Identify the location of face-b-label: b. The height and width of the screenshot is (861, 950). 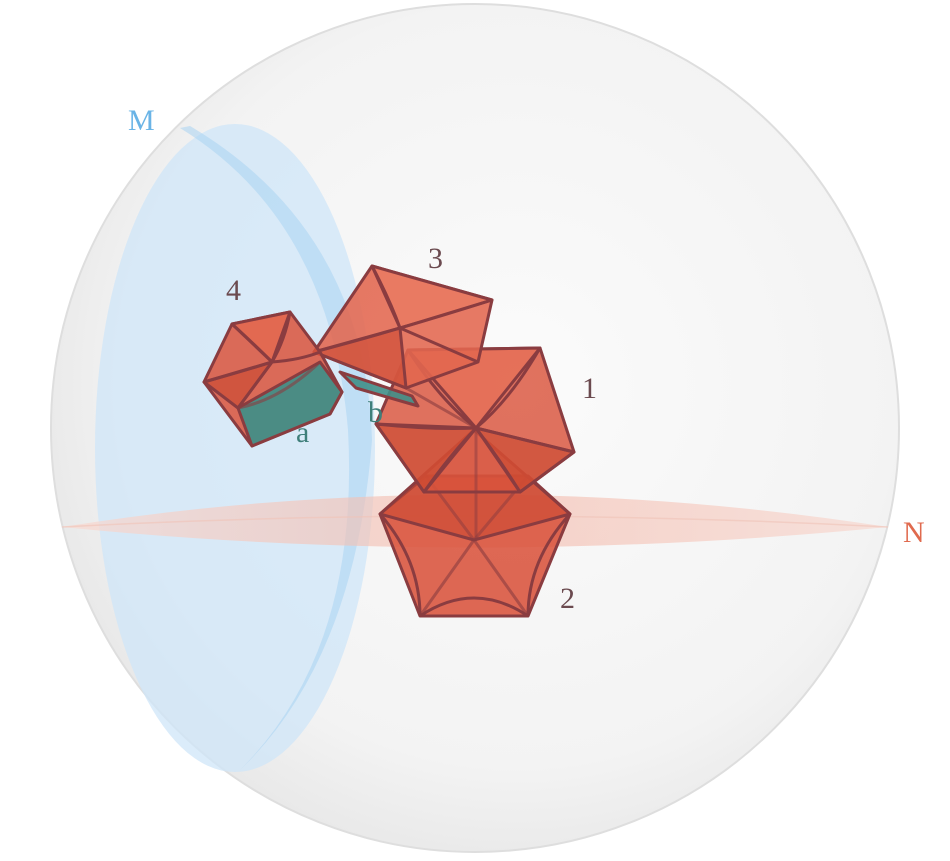
(375, 412).